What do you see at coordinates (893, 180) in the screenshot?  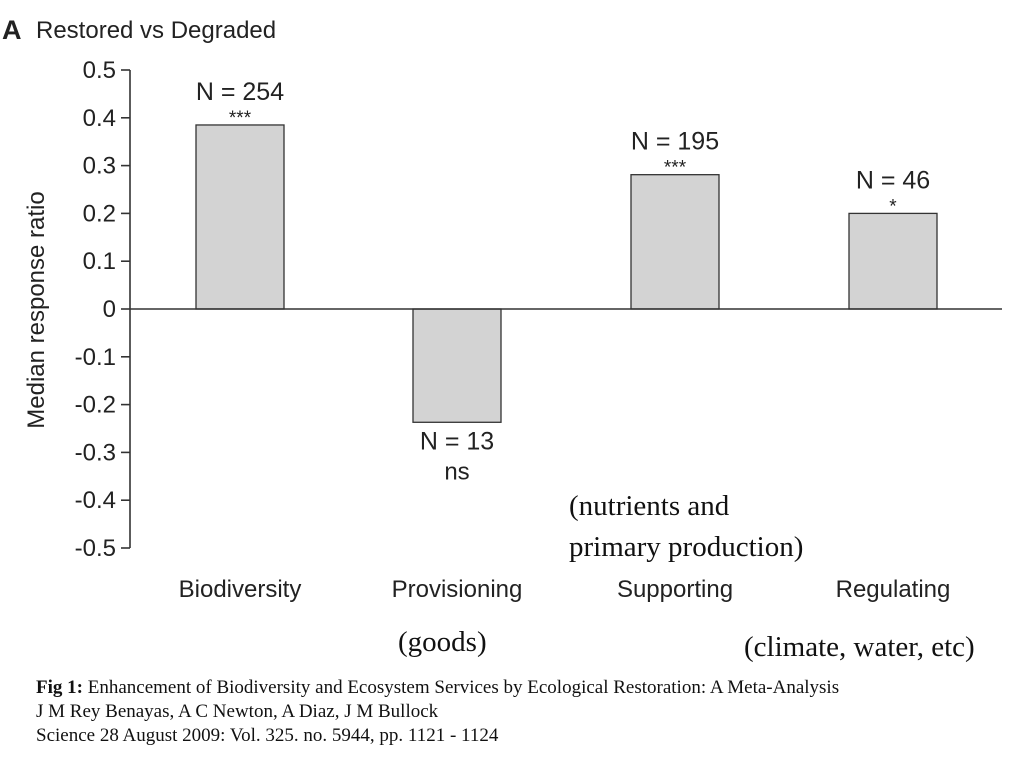 I see `bar-n-label: N = 46` at bounding box center [893, 180].